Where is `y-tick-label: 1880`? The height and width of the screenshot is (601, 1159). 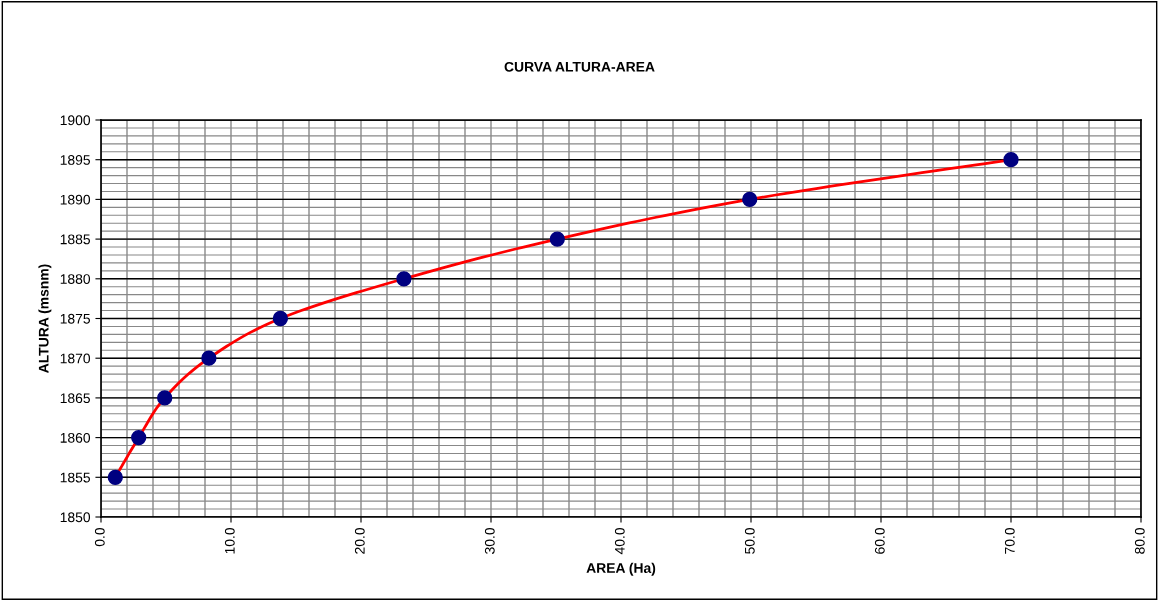 y-tick-label: 1880 is located at coordinates (75, 279).